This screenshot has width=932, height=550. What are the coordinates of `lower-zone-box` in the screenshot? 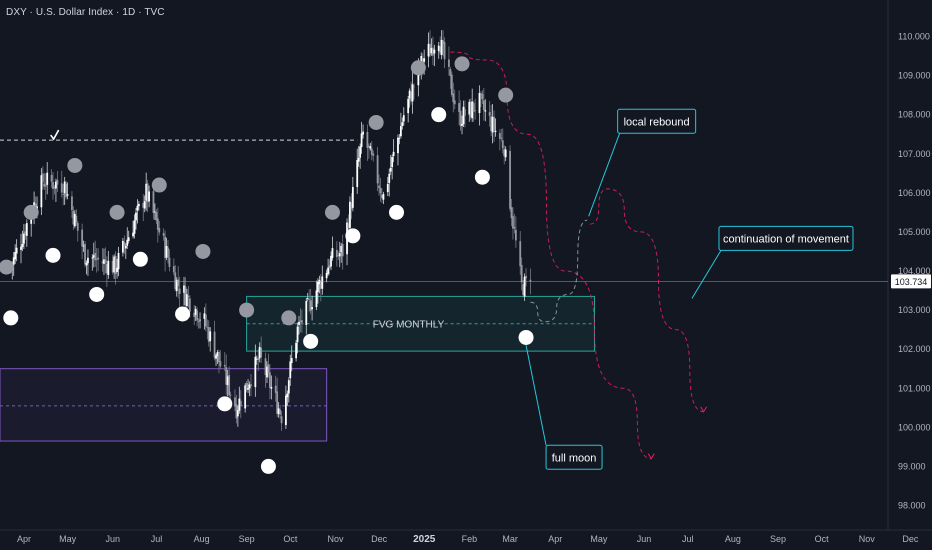 It's located at (164, 405).